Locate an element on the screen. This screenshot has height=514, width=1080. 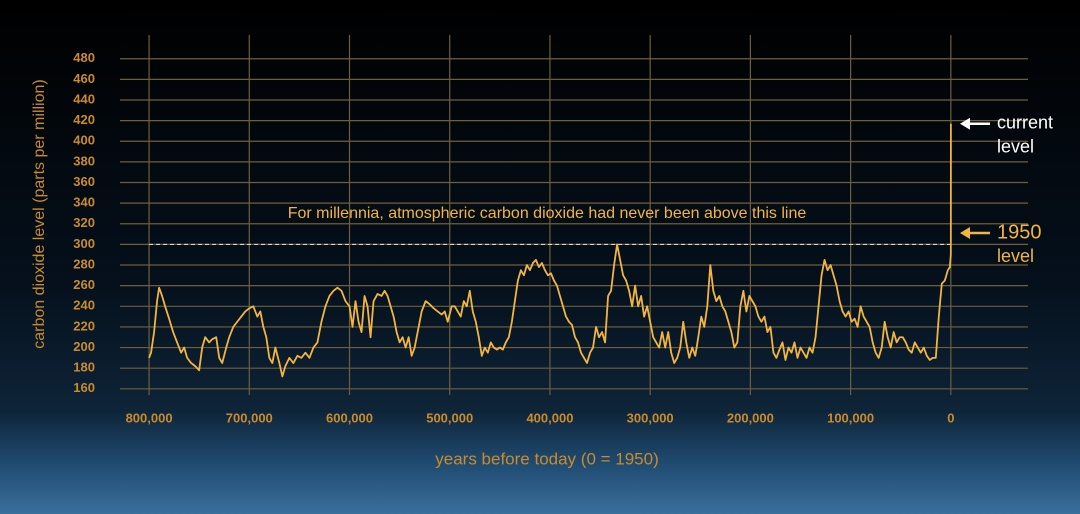
y-tick-label: 380 is located at coordinates (84, 160).